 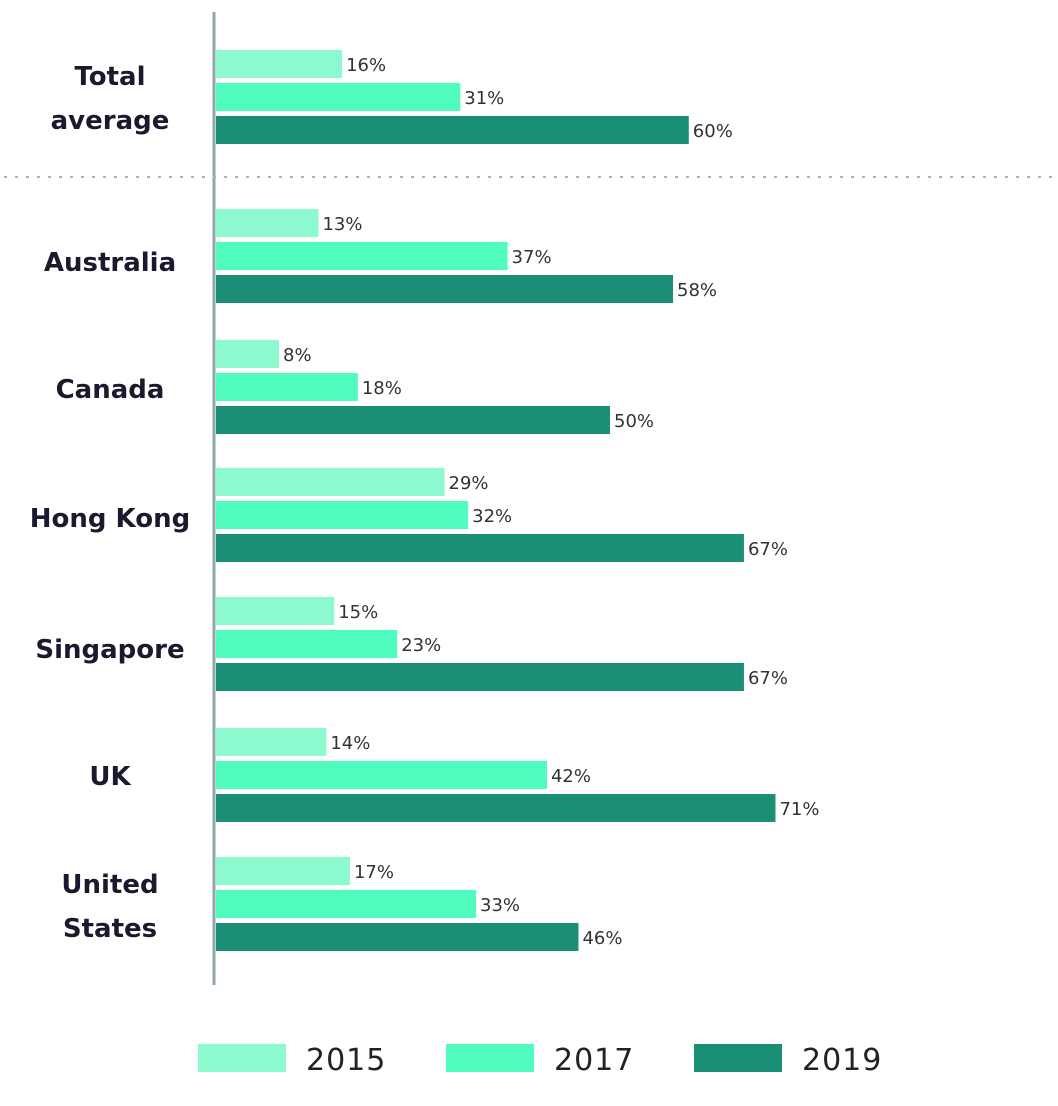 I want to click on value-label-canada-2015: 8%, so click(x=297, y=355).